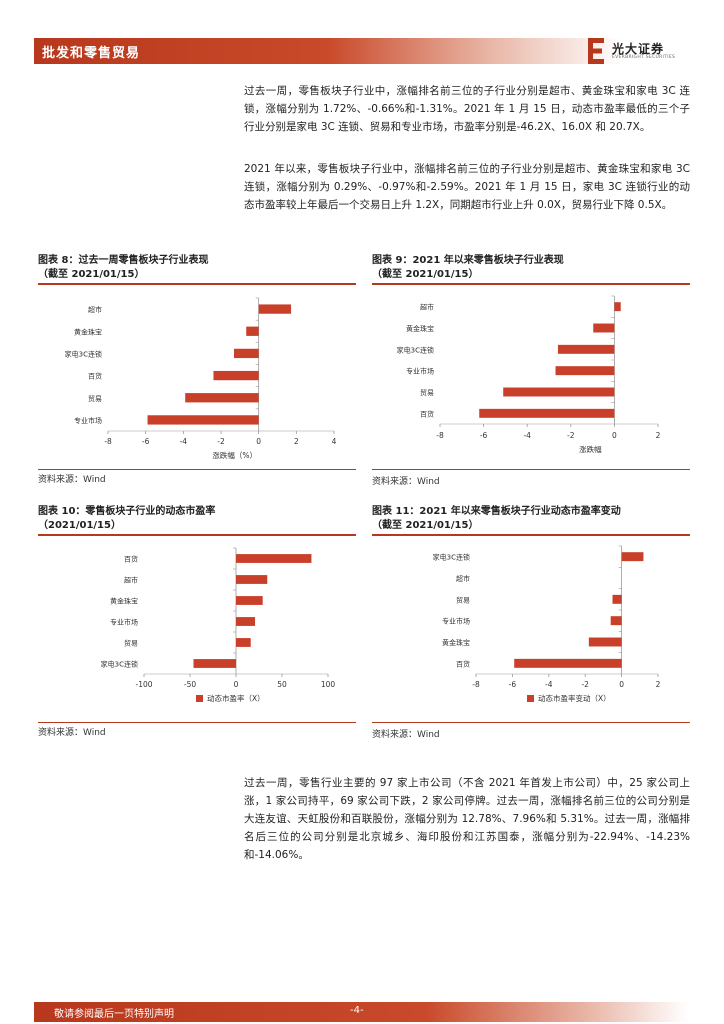  Describe the element at coordinates (638, 49) in the screenshot. I see `brand-name-cn: 光大证券` at that location.